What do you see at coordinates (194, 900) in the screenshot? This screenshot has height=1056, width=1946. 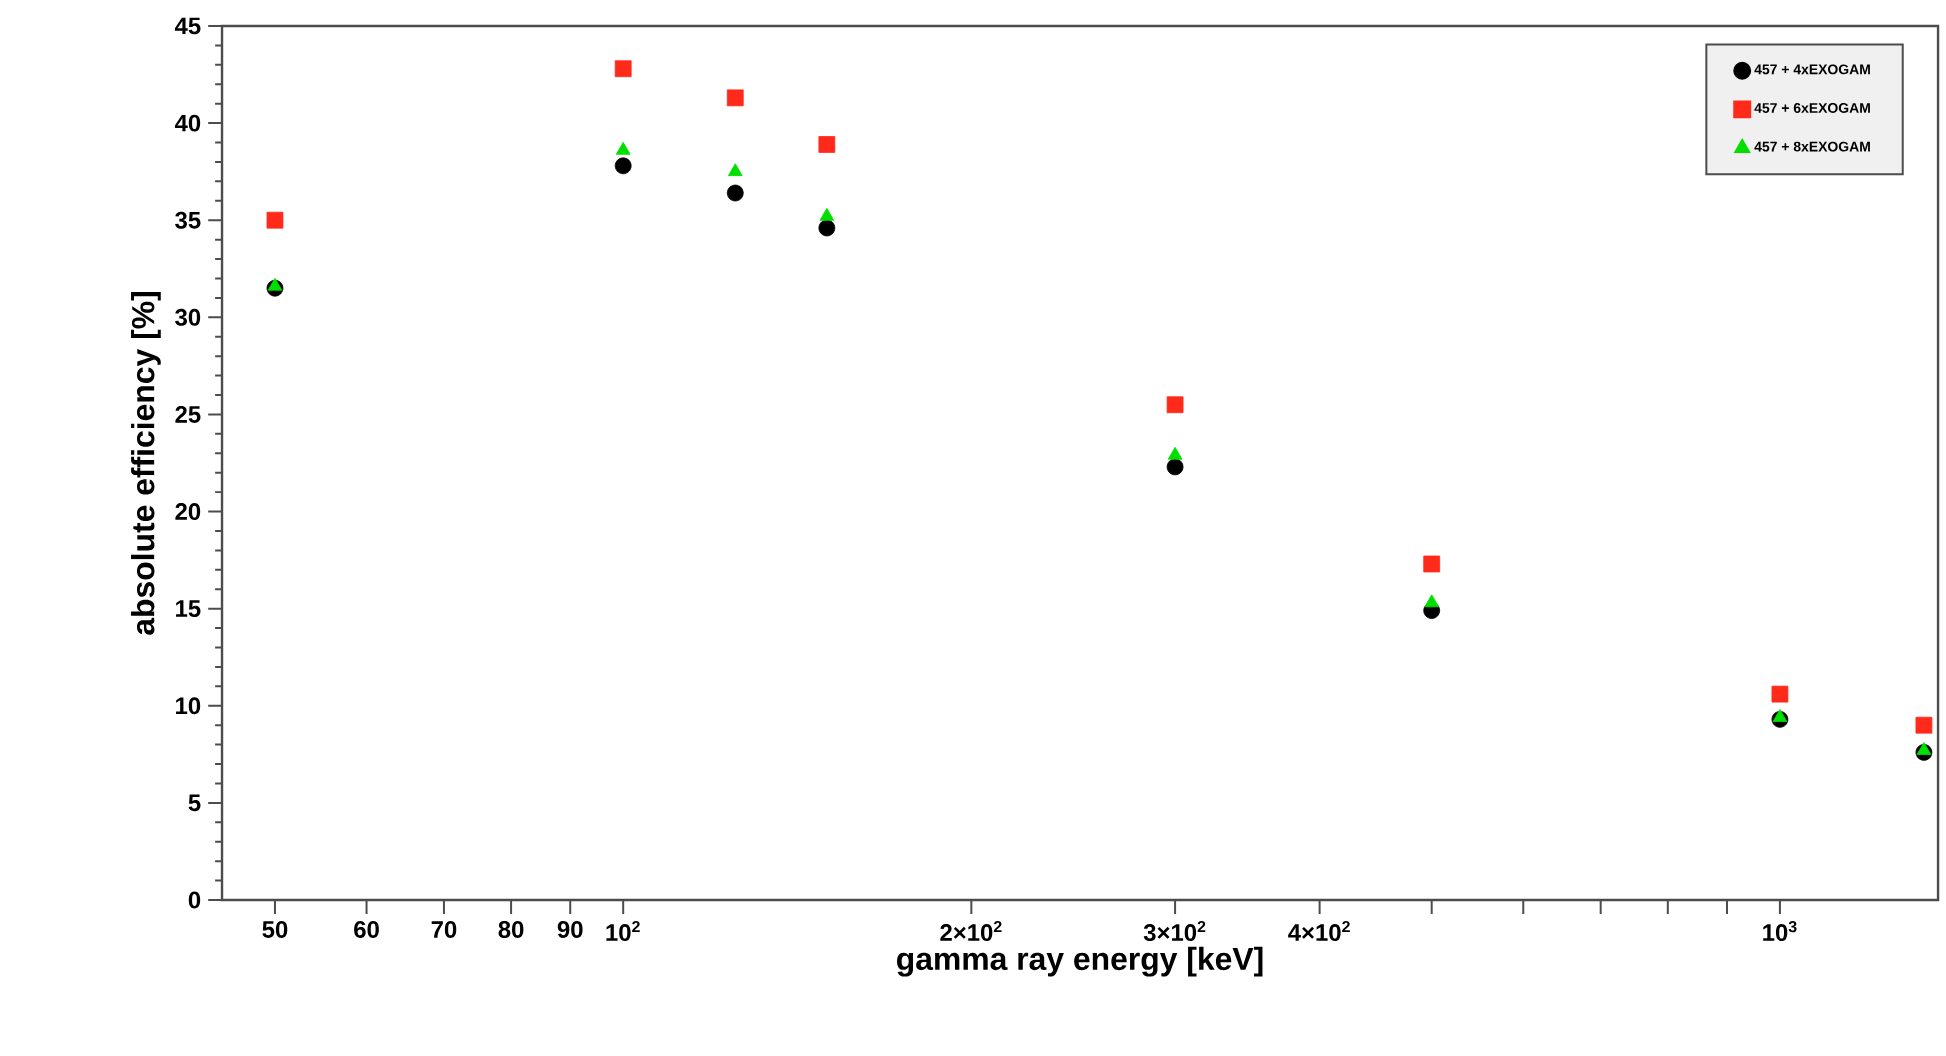 I see `y-tick-label: 0` at bounding box center [194, 900].